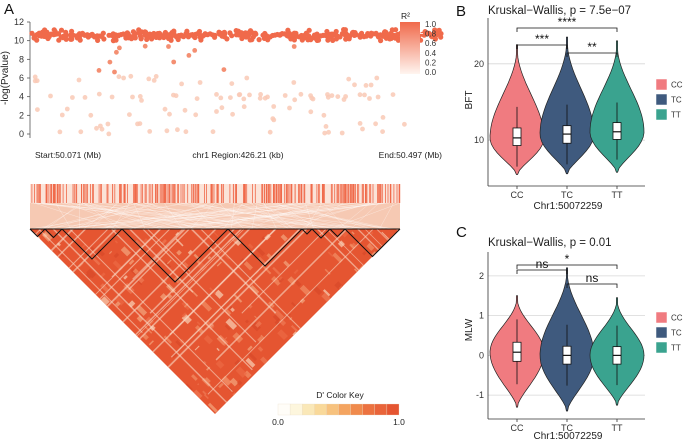 The height and width of the screenshot is (442, 685). What do you see at coordinates (481, 276) in the screenshot?
I see `violin-ytick-label: 2` at bounding box center [481, 276].